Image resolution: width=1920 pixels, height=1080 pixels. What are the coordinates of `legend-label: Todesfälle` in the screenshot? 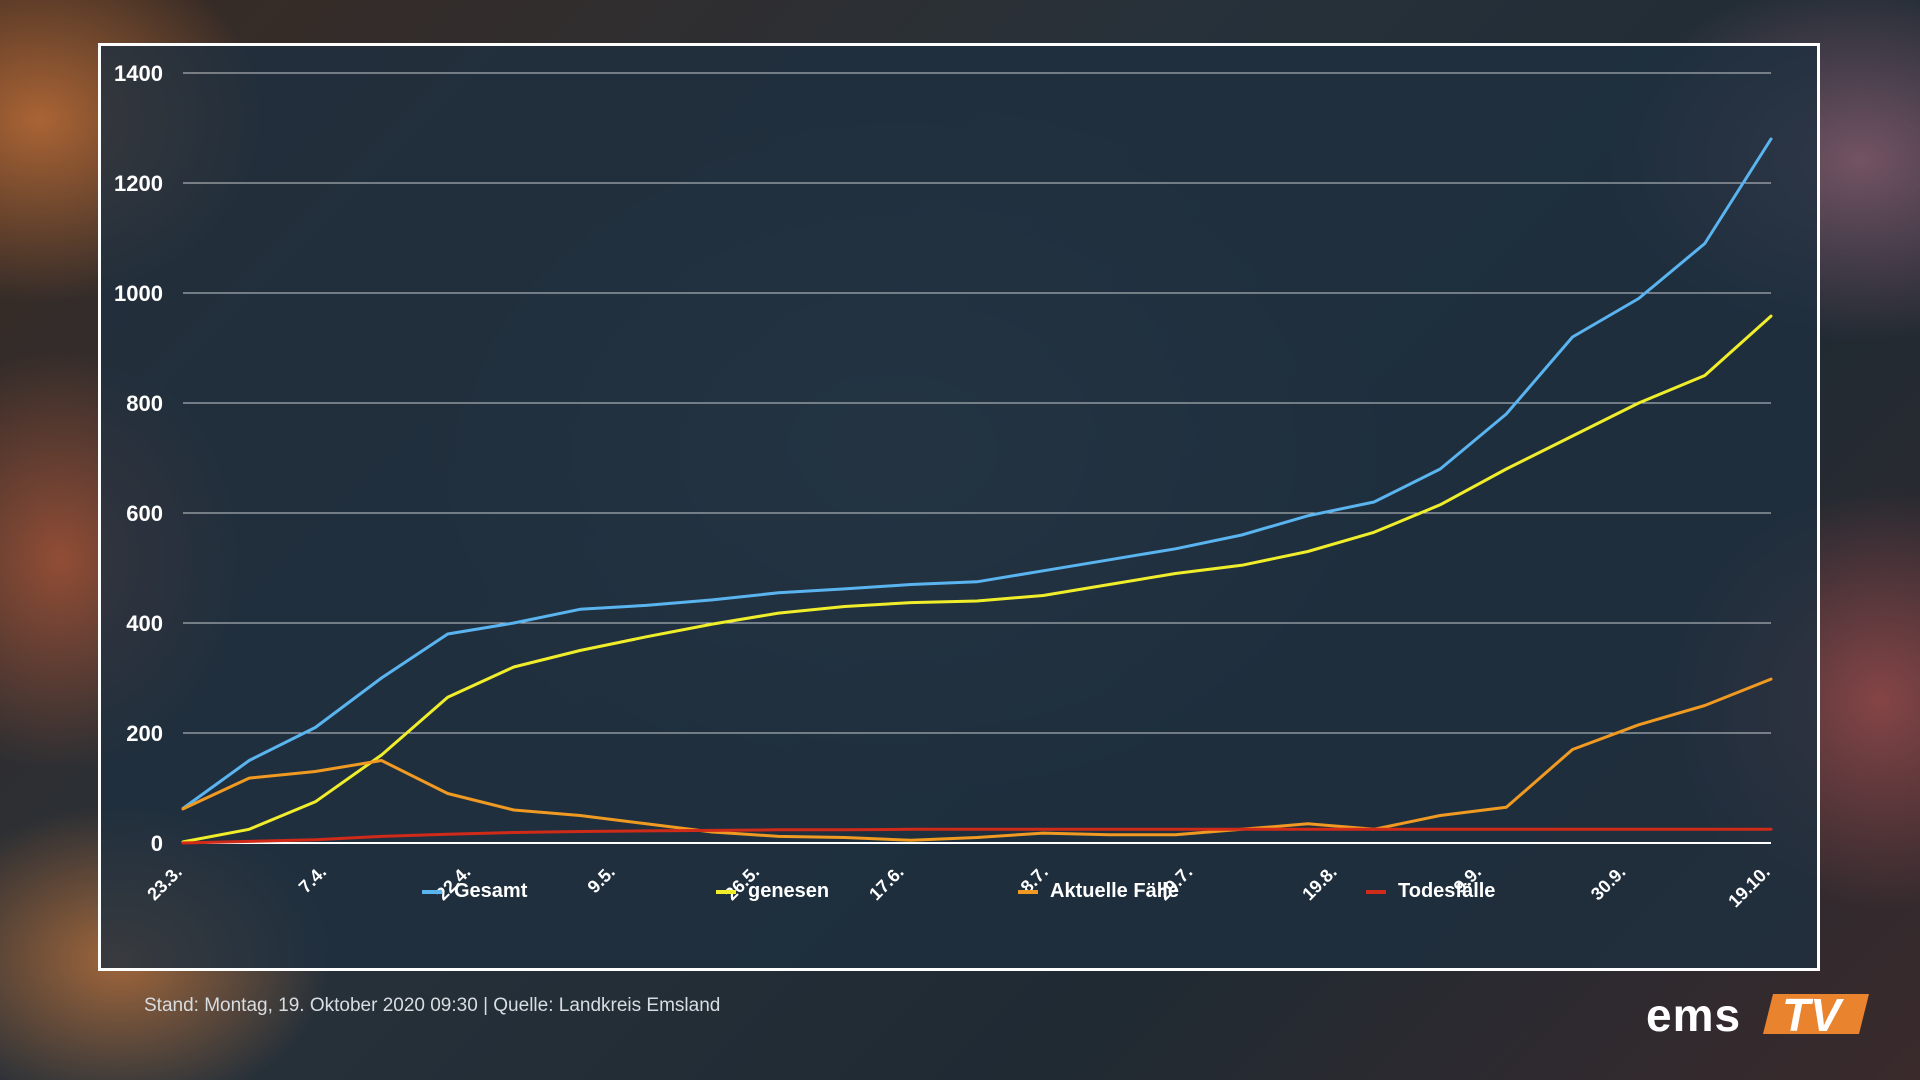 It's located at (1447, 891).